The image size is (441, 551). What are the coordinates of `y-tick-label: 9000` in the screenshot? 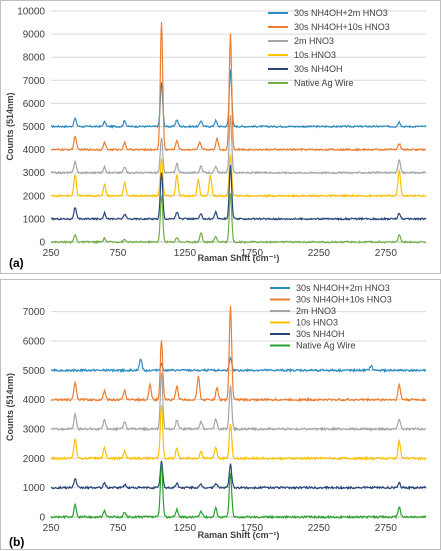 It's located at (34, 35).